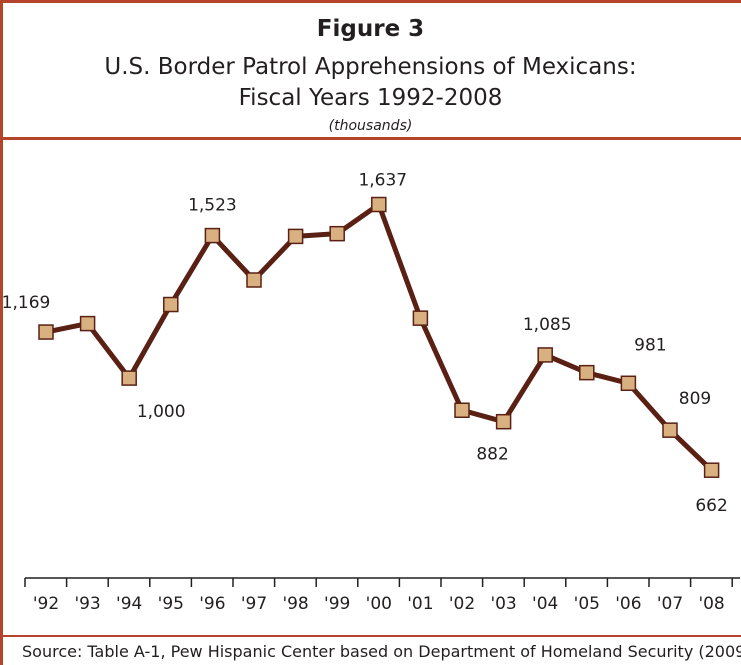  What do you see at coordinates (711, 604) in the screenshot?
I see `x-tick-label: '08` at bounding box center [711, 604].